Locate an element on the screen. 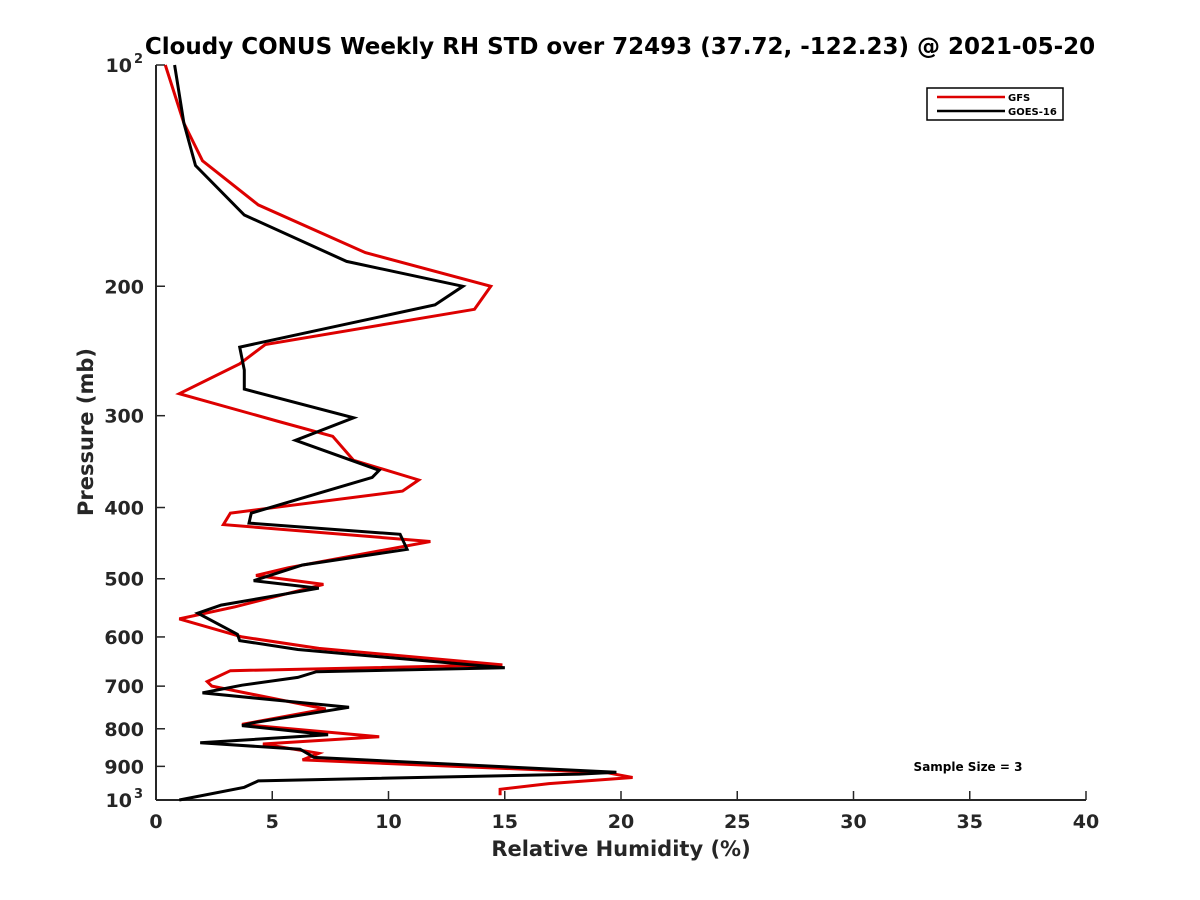 The width and height of the screenshot is (1200, 900). legend-box is located at coordinates (995, 104).